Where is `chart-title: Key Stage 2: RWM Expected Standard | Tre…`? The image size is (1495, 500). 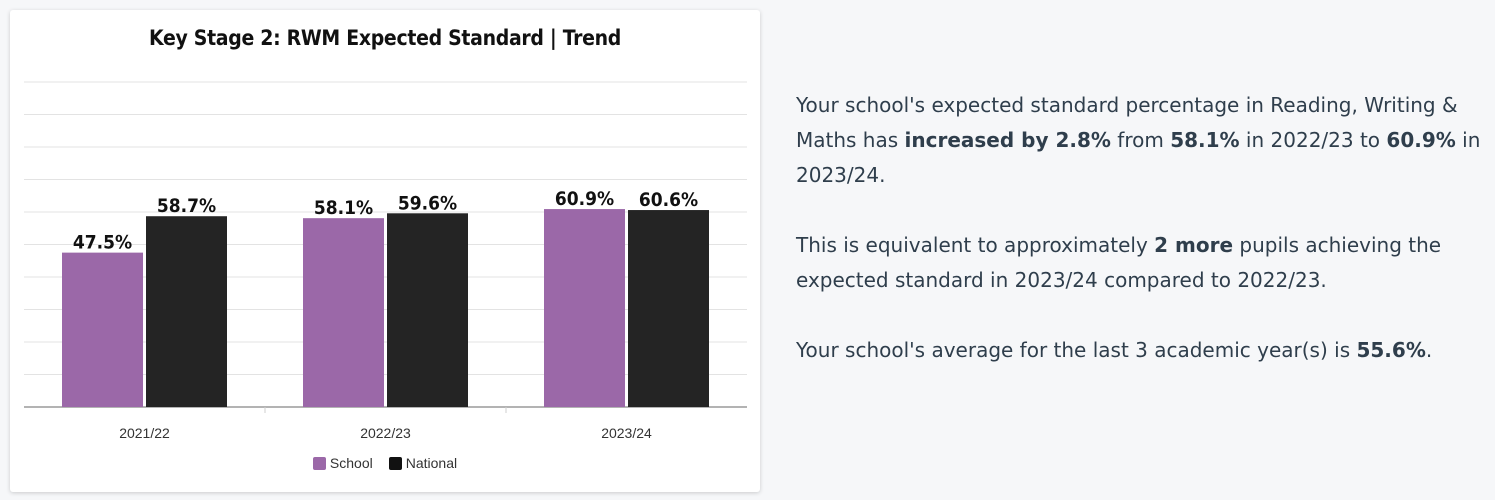
chart-title: Key Stage 2: RWM Expected Standard | Tre… is located at coordinates (384, 38).